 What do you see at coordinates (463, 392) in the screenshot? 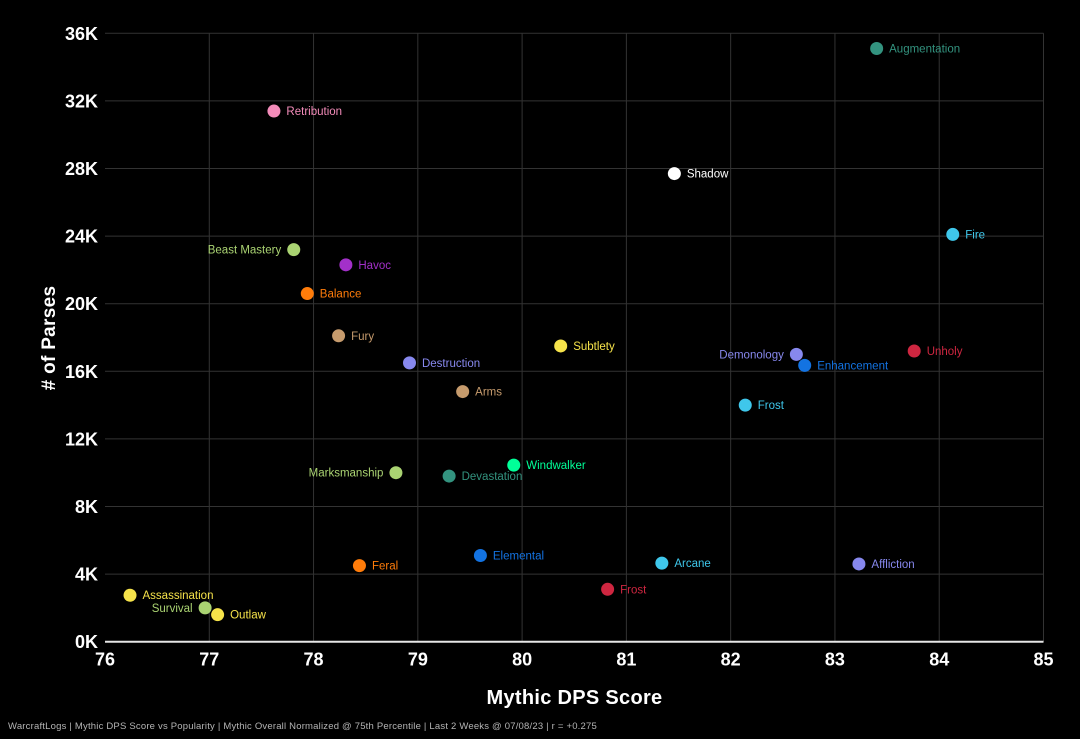
I see `data-point-arms` at bounding box center [463, 392].